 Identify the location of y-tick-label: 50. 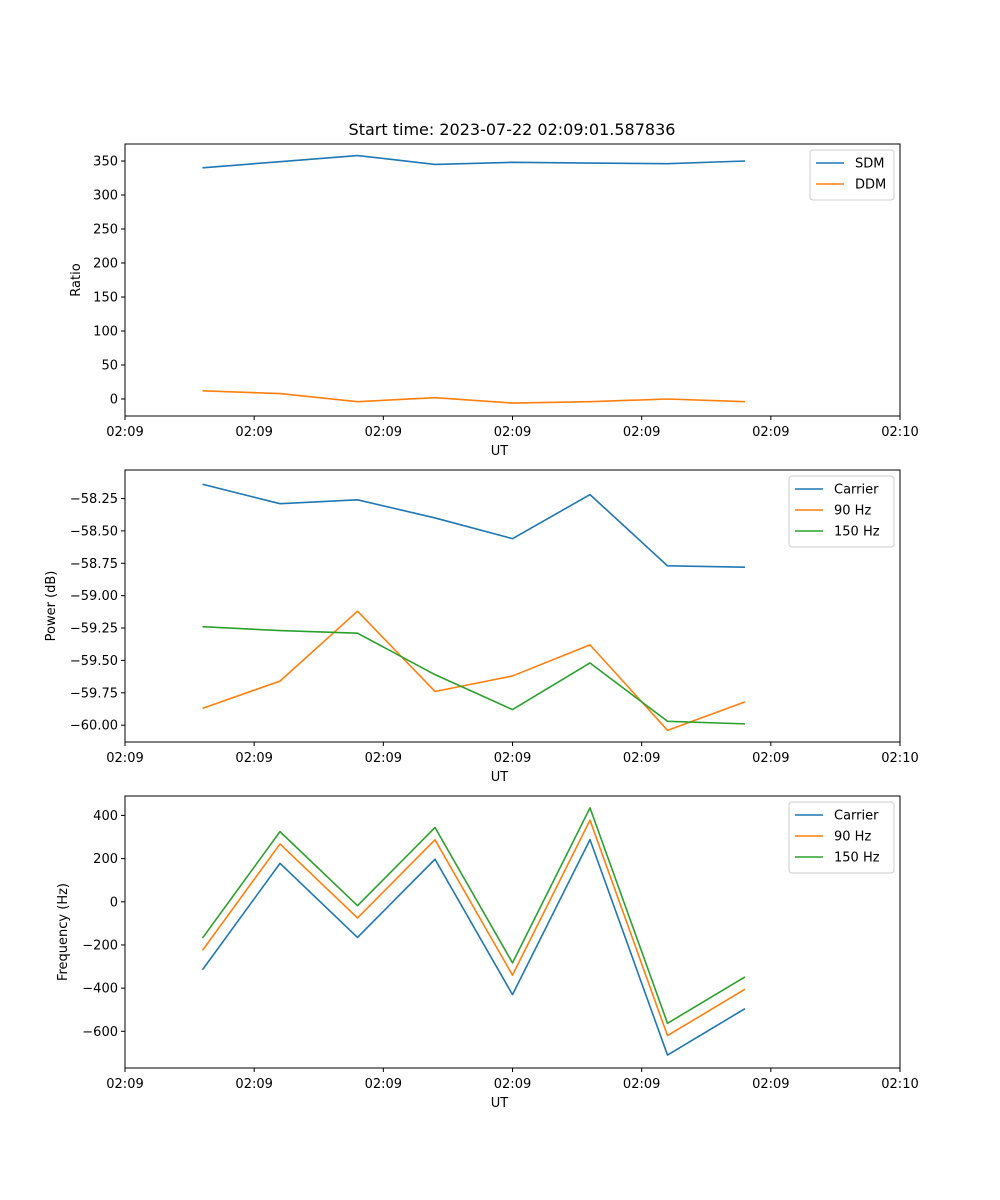
(109, 366).